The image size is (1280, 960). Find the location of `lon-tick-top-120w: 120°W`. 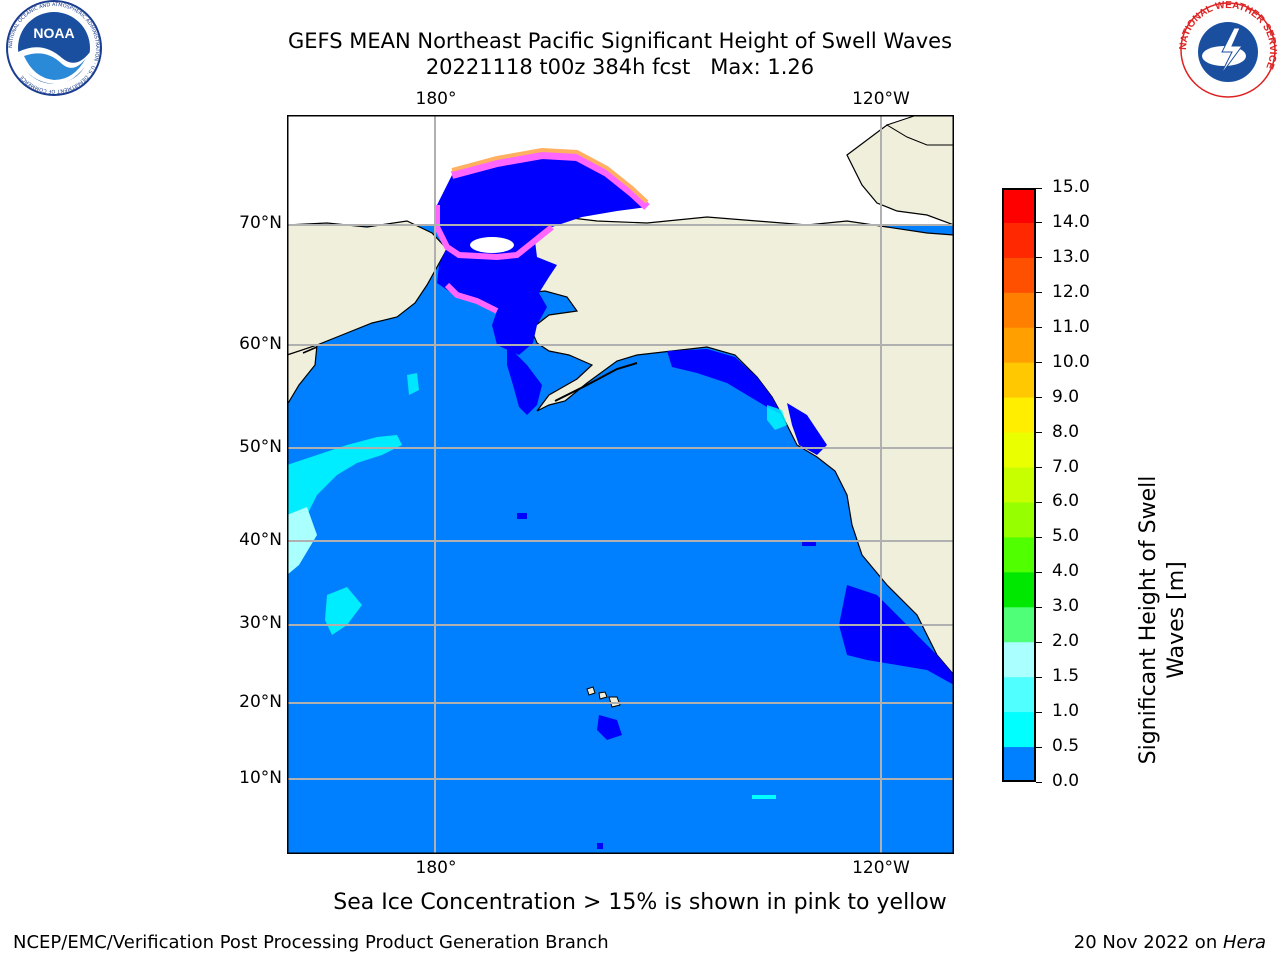

lon-tick-top-120w: 120°W is located at coordinates (881, 99).